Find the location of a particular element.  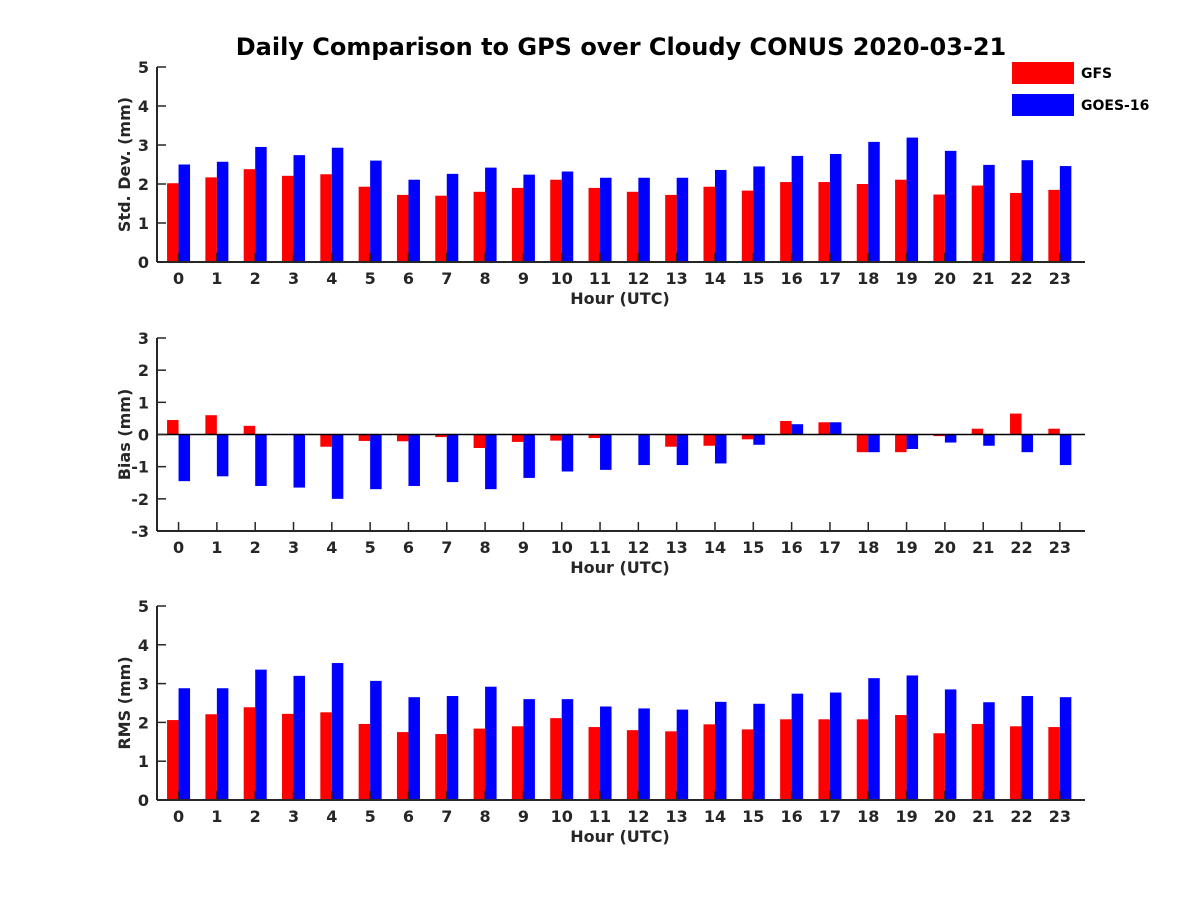

y-tick-label: -1 is located at coordinates (140, 467).